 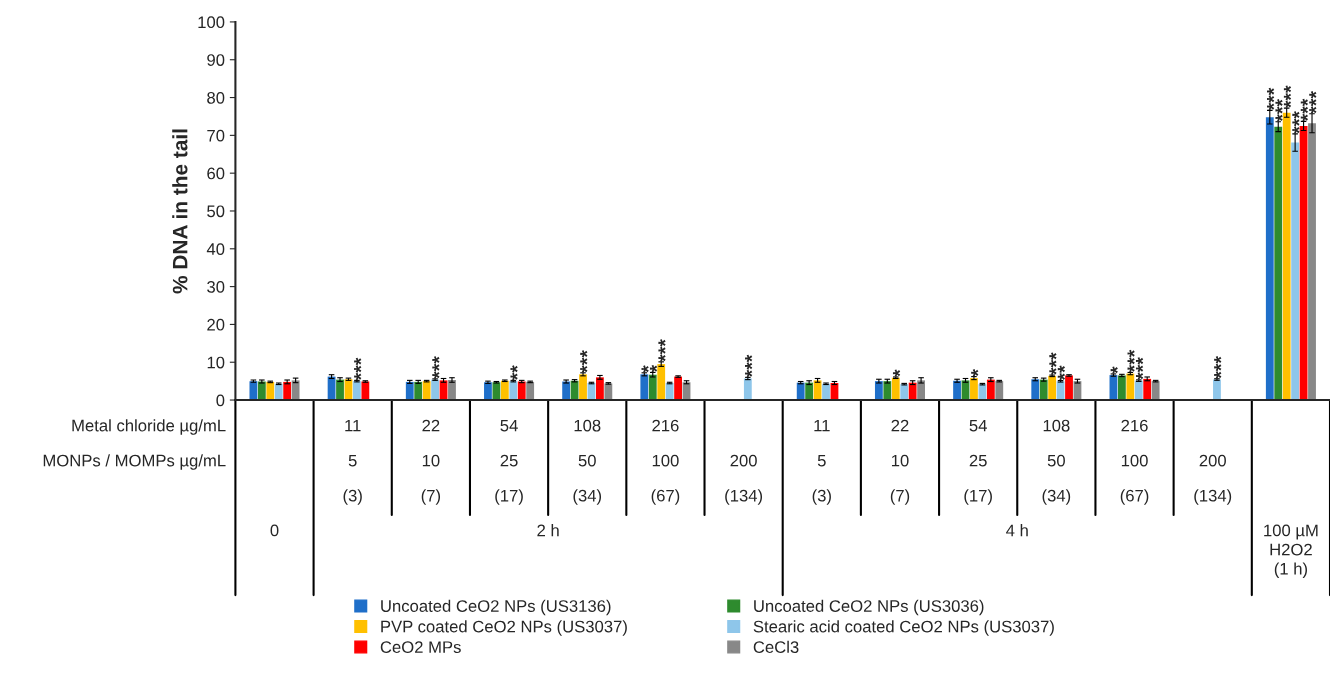 What do you see at coordinates (216, 173) in the screenshot?
I see `y-tick-label: 60` at bounding box center [216, 173].